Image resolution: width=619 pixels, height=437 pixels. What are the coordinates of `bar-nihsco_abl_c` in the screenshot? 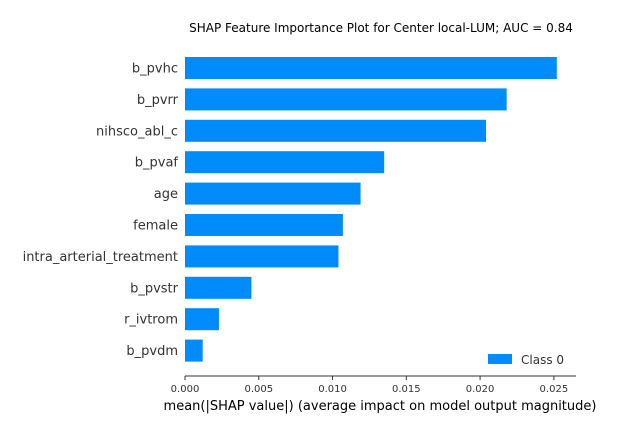 It's located at (335, 130).